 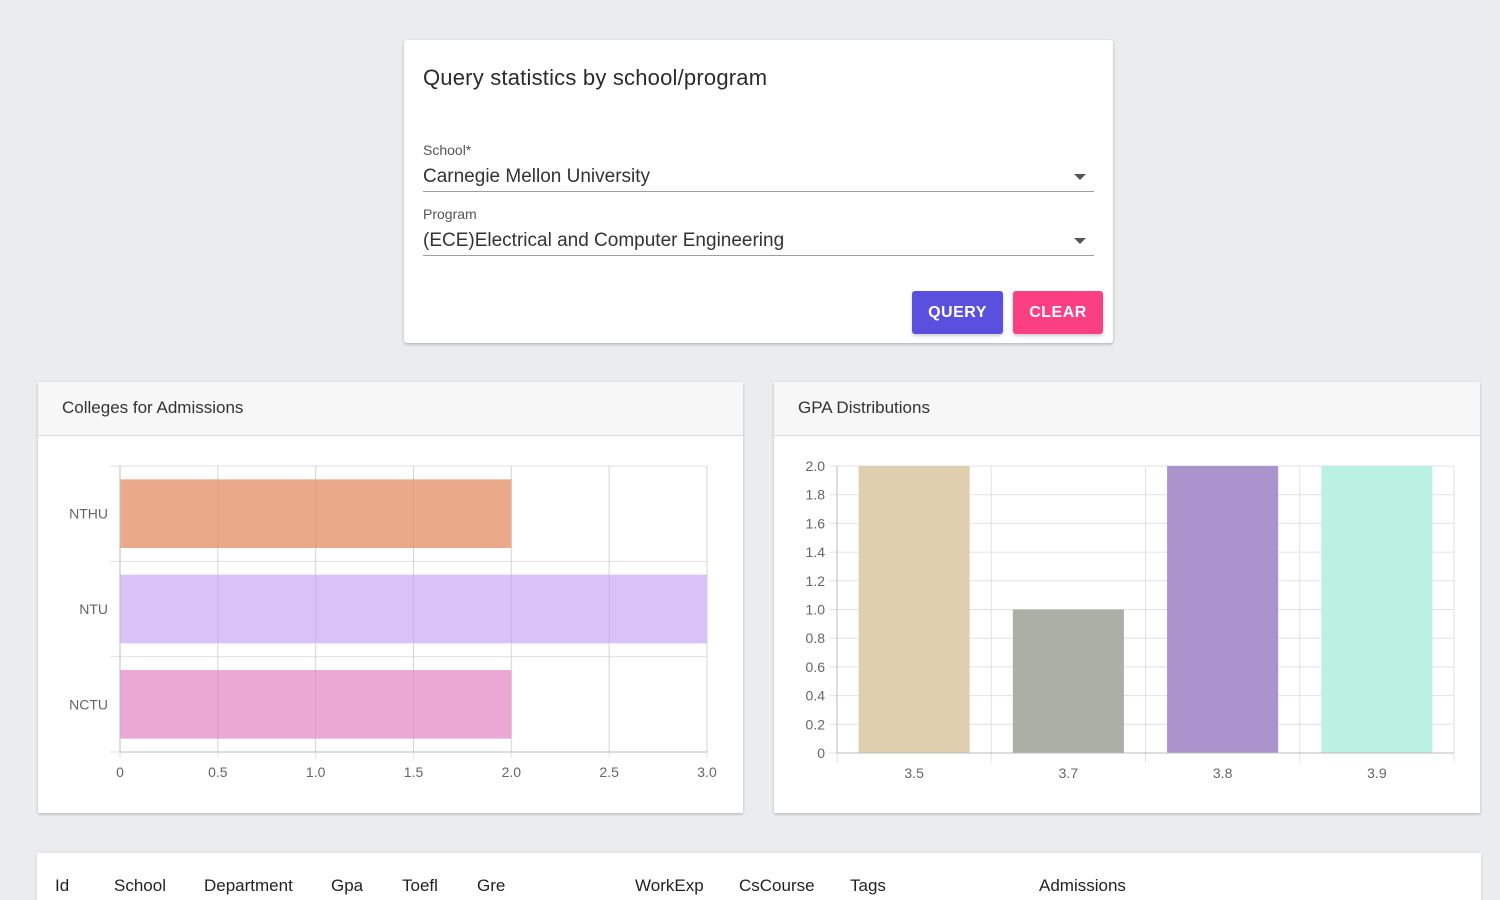 What do you see at coordinates (316, 704) in the screenshot?
I see `bar-nctu` at bounding box center [316, 704].